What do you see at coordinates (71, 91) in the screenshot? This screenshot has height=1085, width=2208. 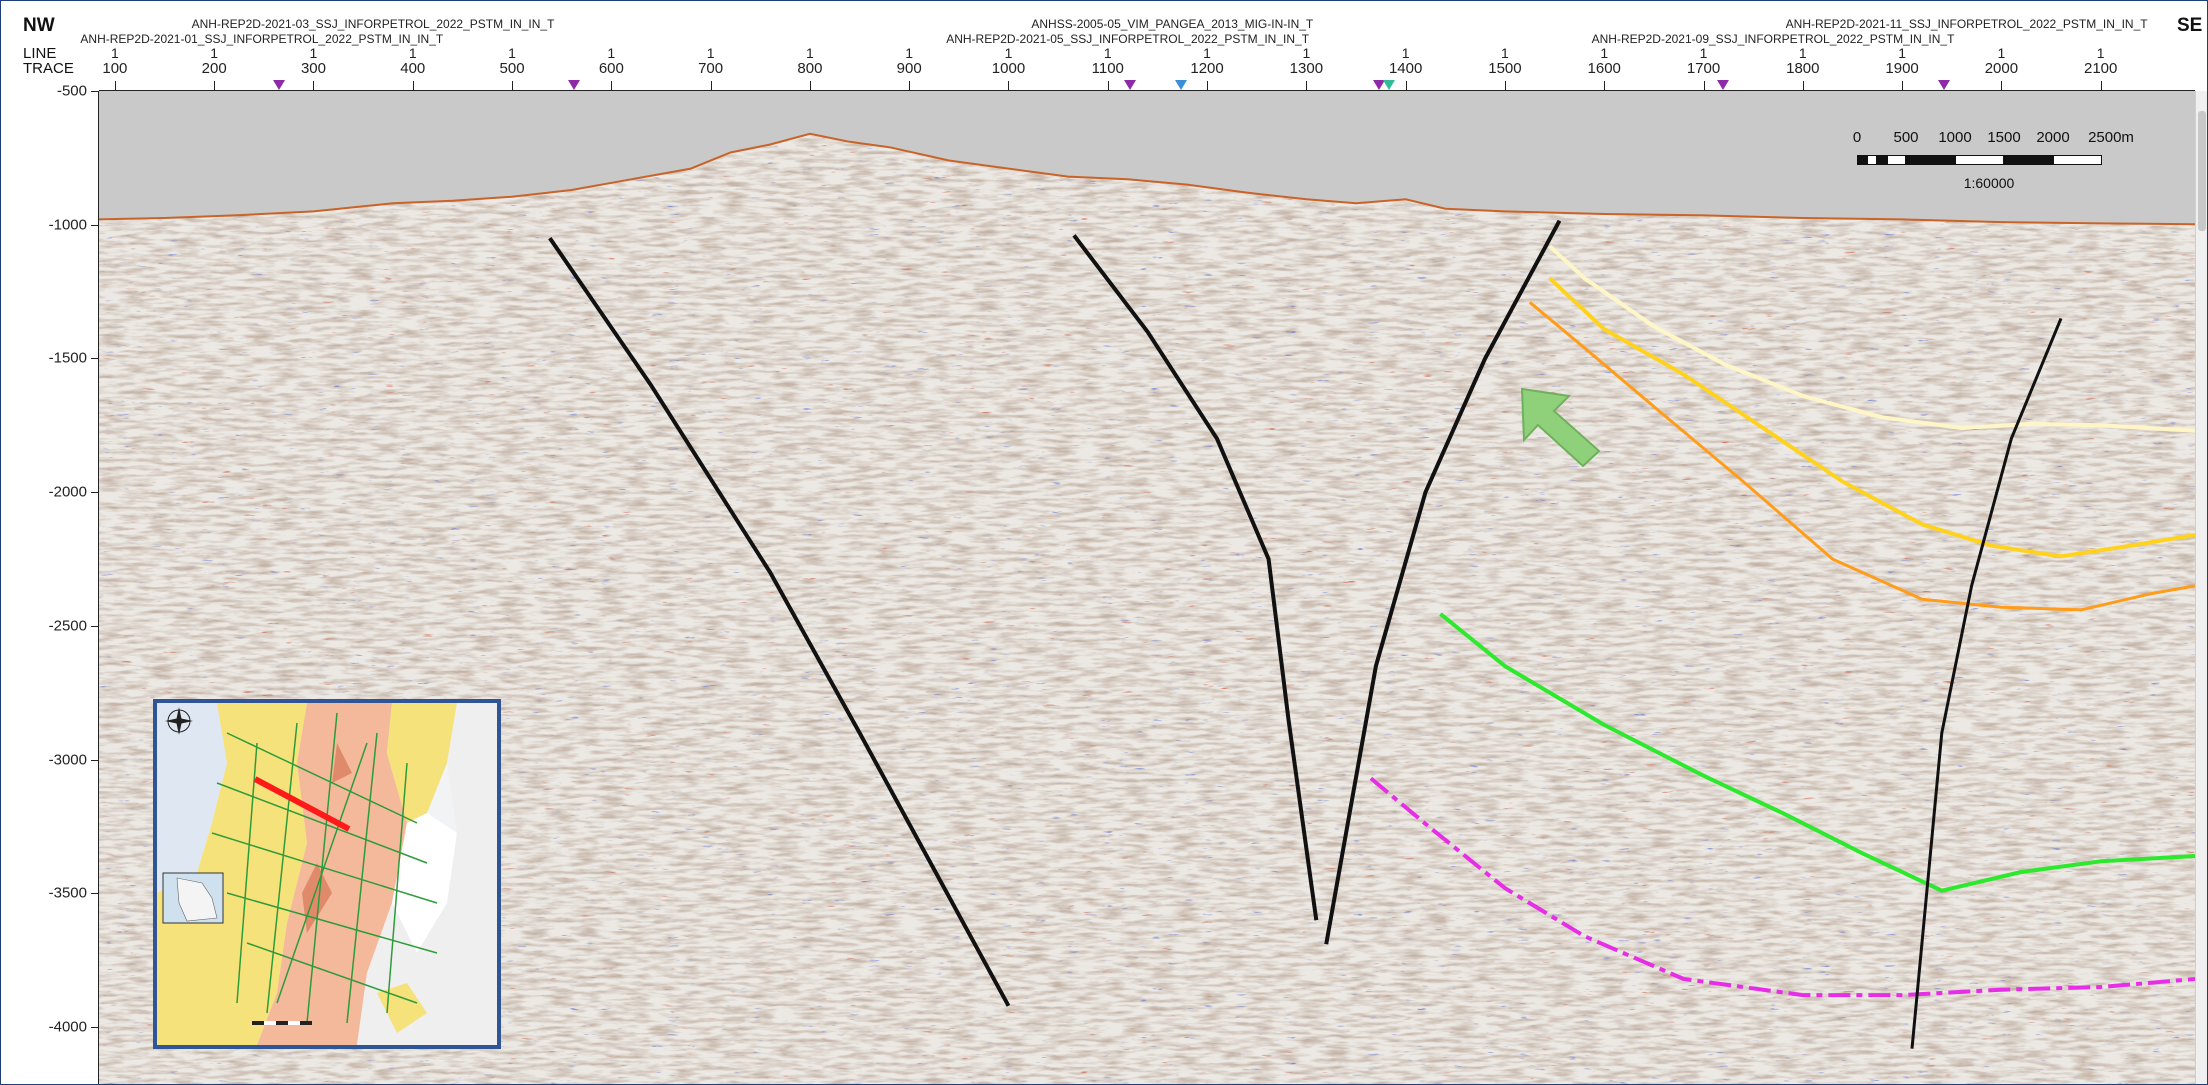 I see `depth-tick-label: -500` at bounding box center [71, 91].